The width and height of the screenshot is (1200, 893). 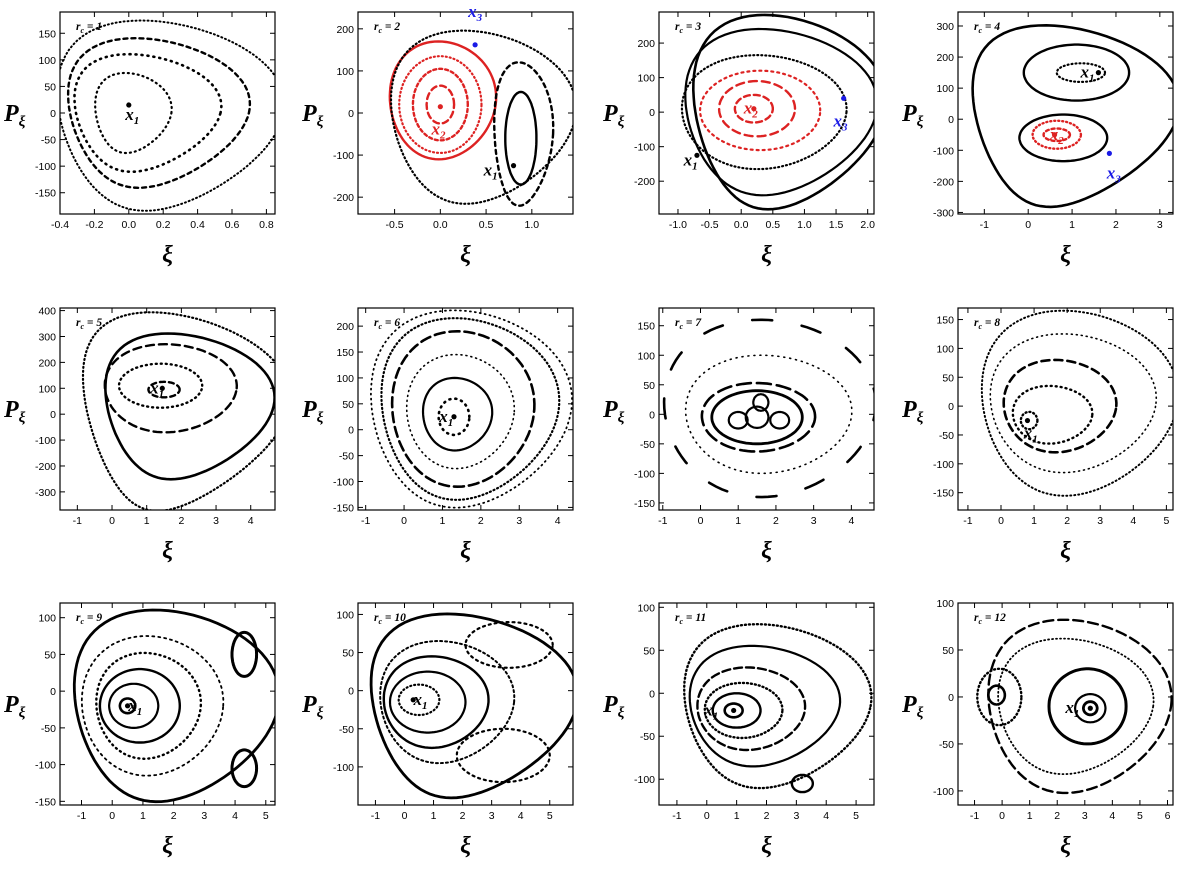 What do you see at coordinates (943, 213) in the screenshot?
I see `y-tick-label: -300` at bounding box center [943, 213].